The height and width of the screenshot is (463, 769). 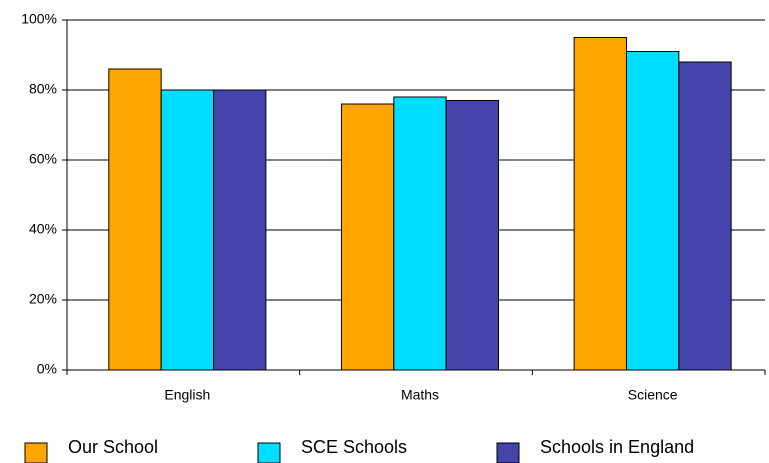 What do you see at coordinates (43, 229) in the screenshot?
I see `y-tick-label: 40%` at bounding box center [43, 229].